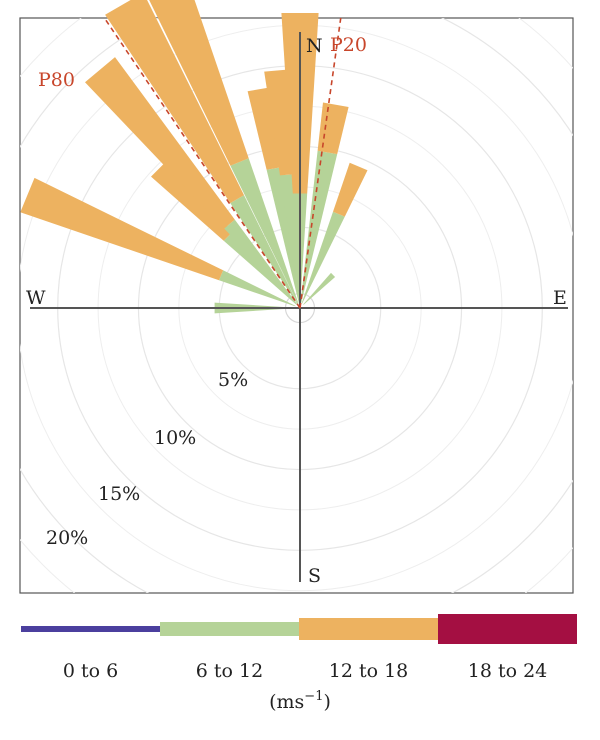 This screenshot has height=740, width=600. What do you see at coordinates (560, 298) in the screenshot?
I see `direction-label-east: E` at bounding box center [560, 298].